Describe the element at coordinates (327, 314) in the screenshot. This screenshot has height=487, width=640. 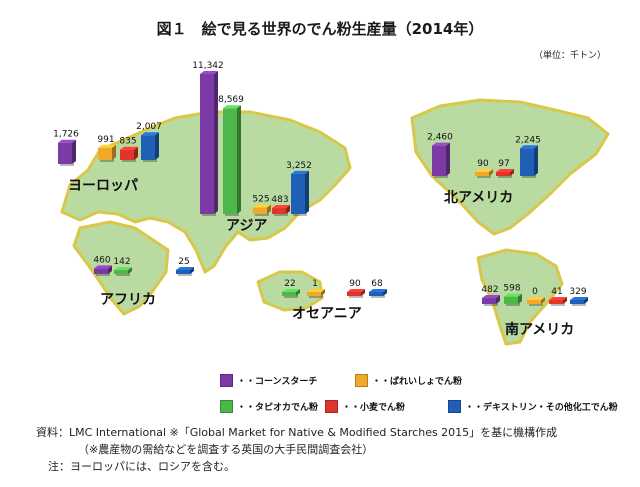
I see `region-label: オセアニア` at that location.